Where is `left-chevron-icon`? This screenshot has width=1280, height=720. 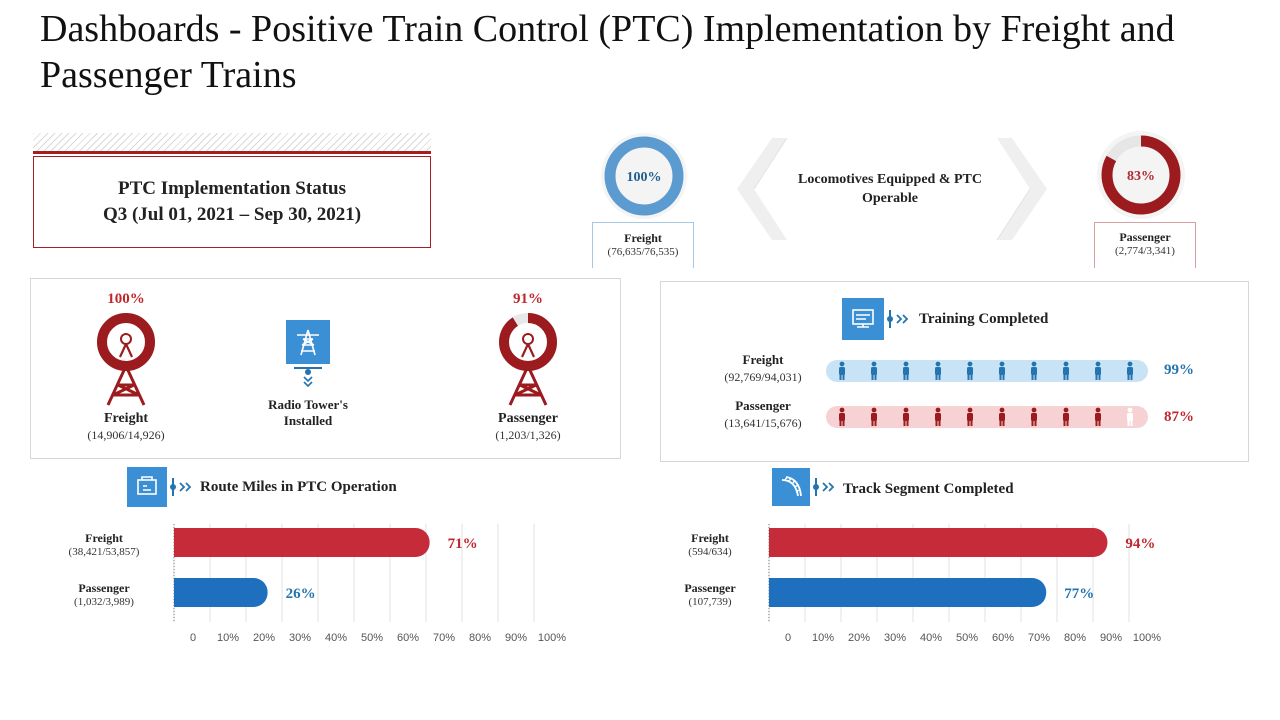 left-chevron-icon is located at coordinates (762, 189).